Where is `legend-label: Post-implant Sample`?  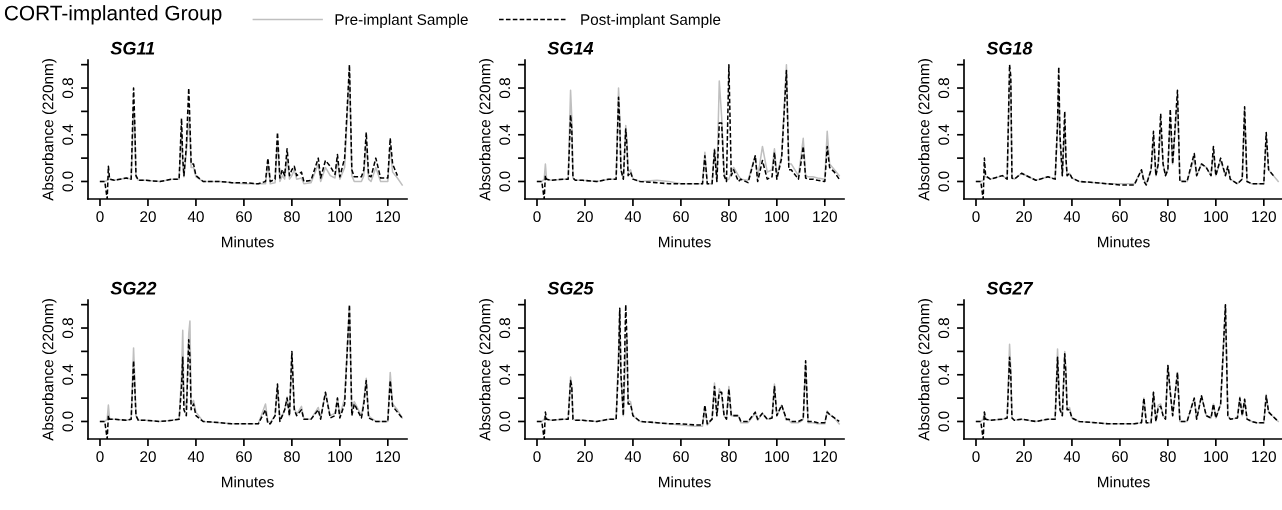 legend-label: Post-implant Sample is located at coordinates (651, 20).